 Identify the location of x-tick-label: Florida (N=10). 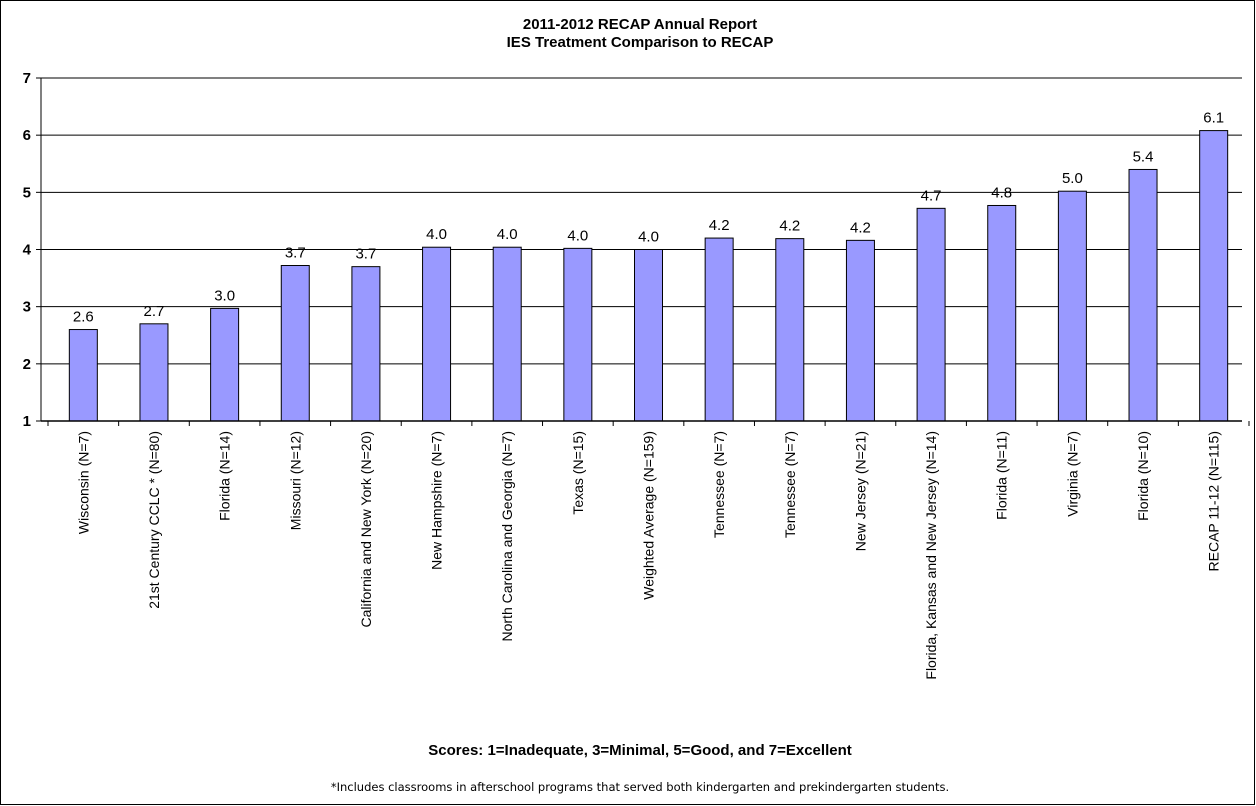
(1143, 476).